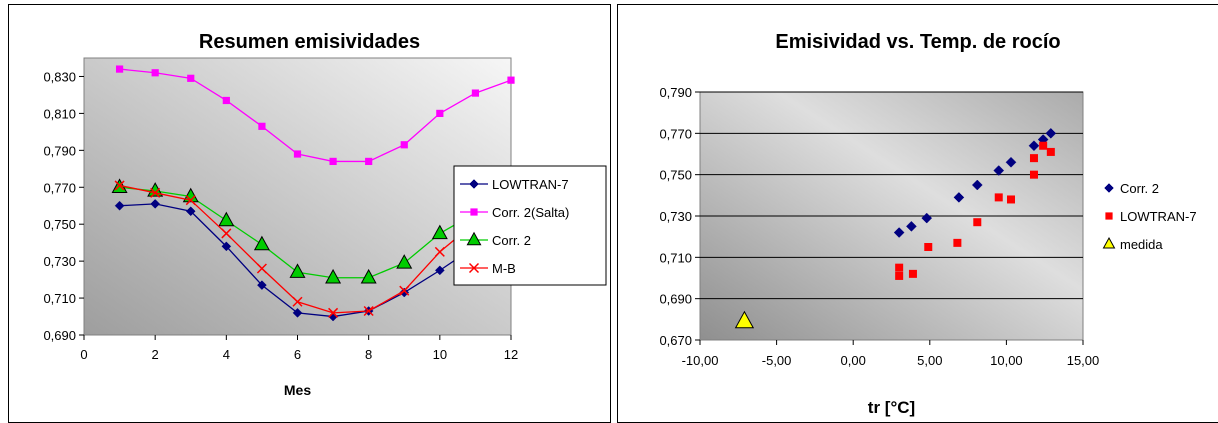 This screenshot has width=1218, height=423. What do you see at coordinates (309, 42) in the screenshot?
I see `chart-title: Resumen emisividades` at bounding box center [309, 42].